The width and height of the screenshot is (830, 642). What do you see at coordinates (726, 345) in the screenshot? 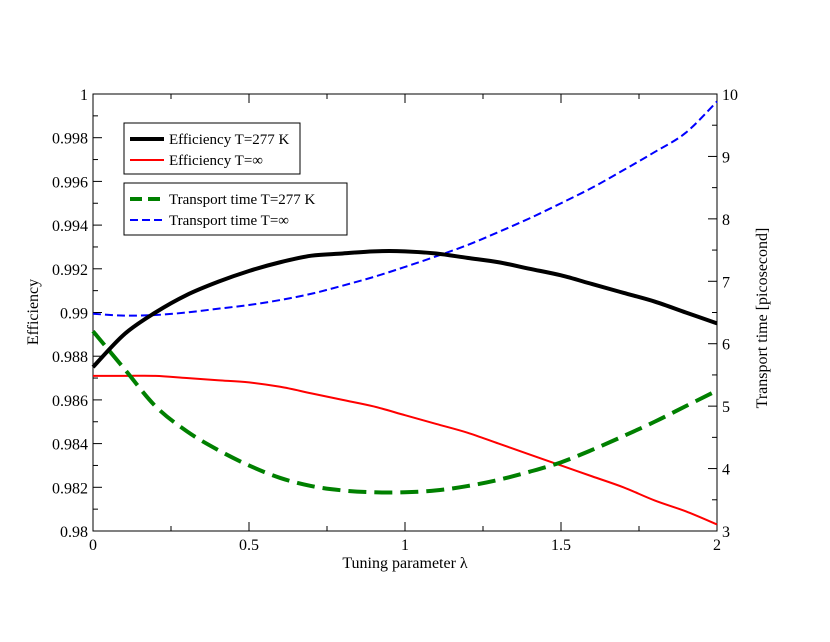
I see `y-right-tick-label: 6` at bounding box center [726, 345].